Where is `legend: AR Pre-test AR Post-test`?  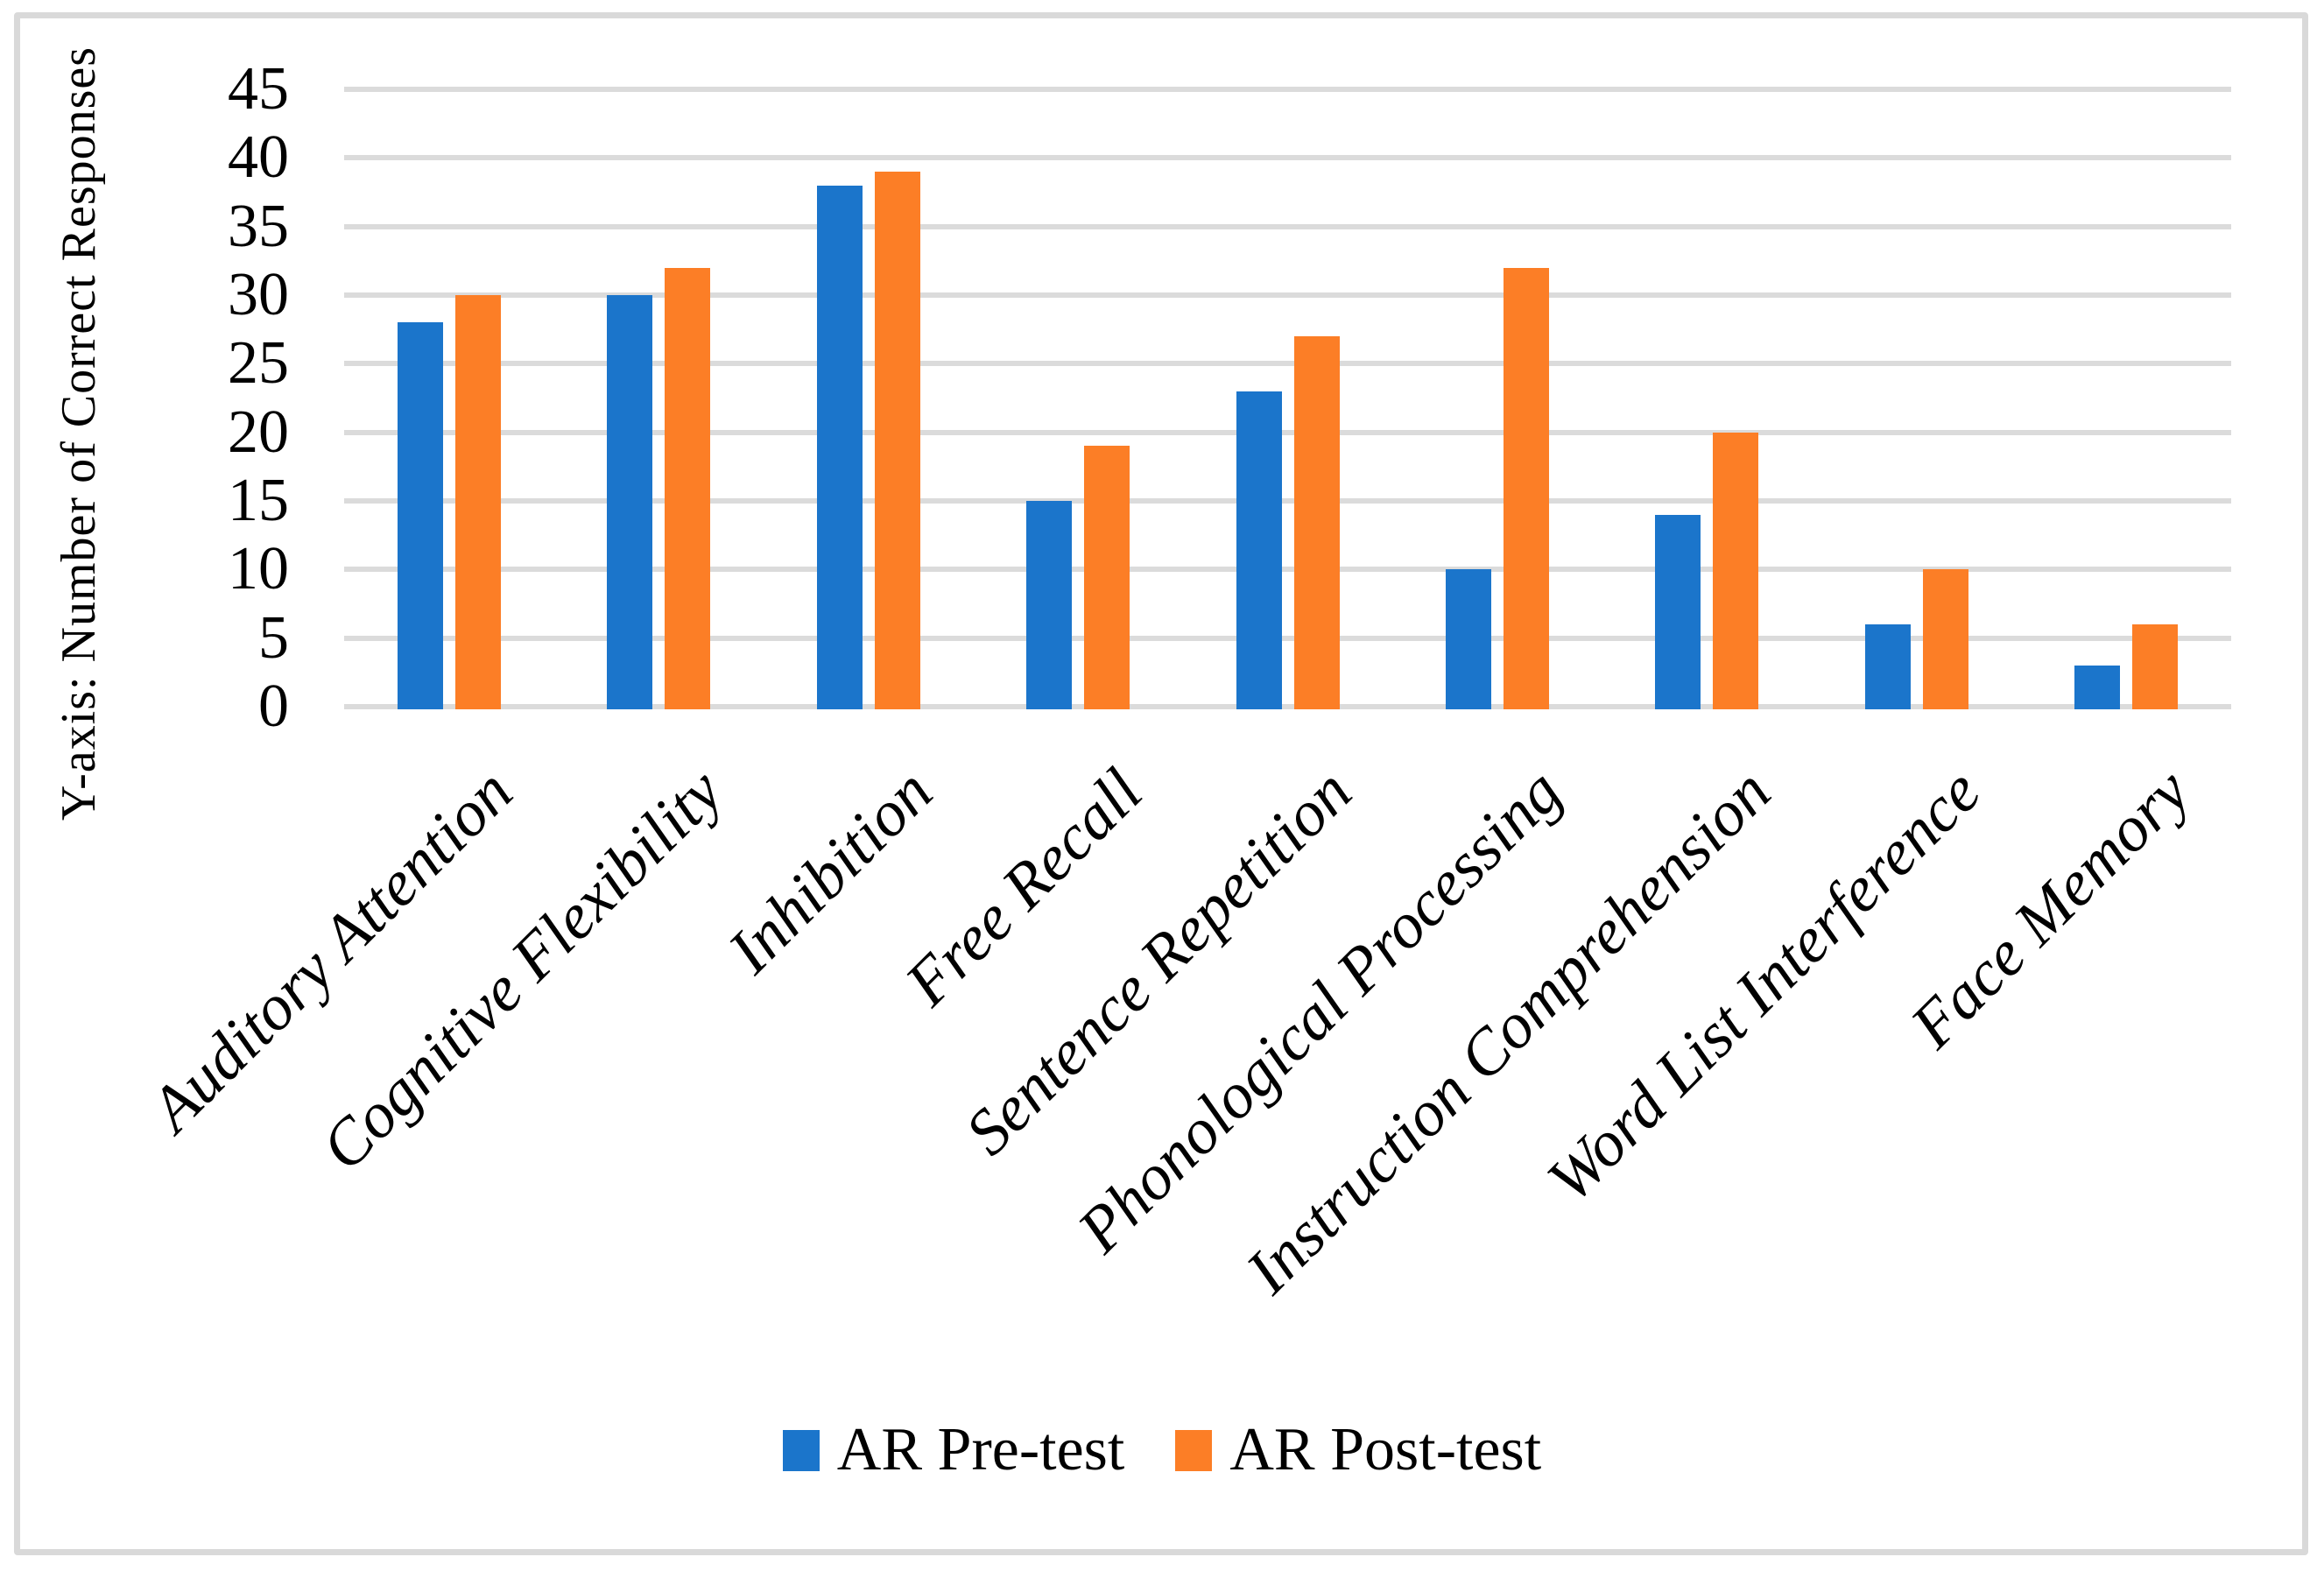 legend: AR Pre-test AR Post-test is located at coordinates (1162, 1450).